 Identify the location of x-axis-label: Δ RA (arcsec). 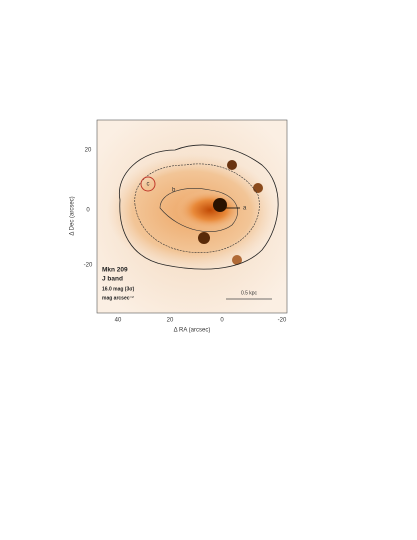
(192, 331).